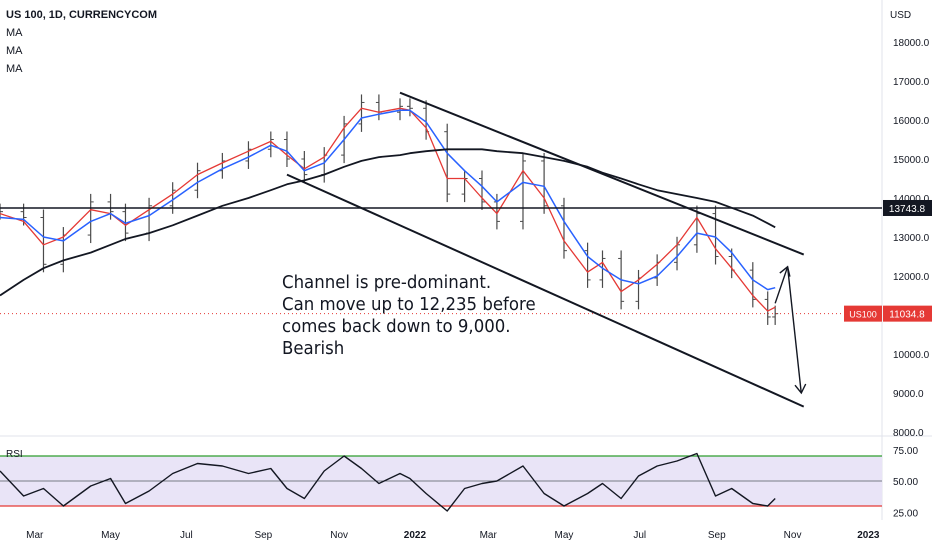 The image size is (932, 555). Describe the element at coordinates (81, 42) in the screenshot. I see `chart-legend: US 100, 1D, CURRENCYCOM MA MA MA` at that location.